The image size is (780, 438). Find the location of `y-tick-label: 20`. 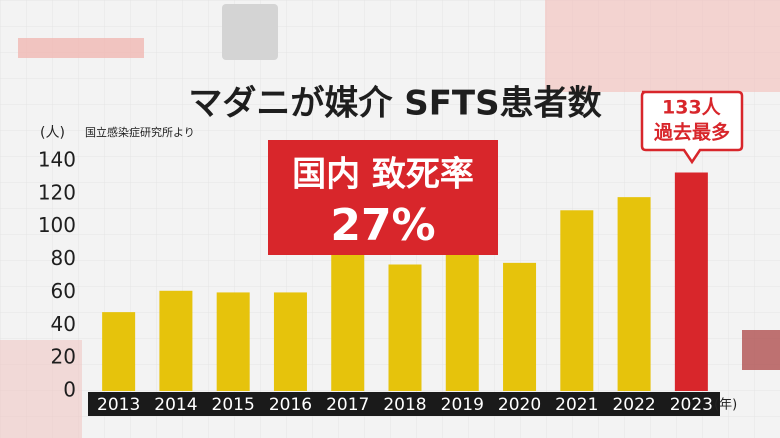

y-tick-label: 20 is located at coordinates (63, 357).